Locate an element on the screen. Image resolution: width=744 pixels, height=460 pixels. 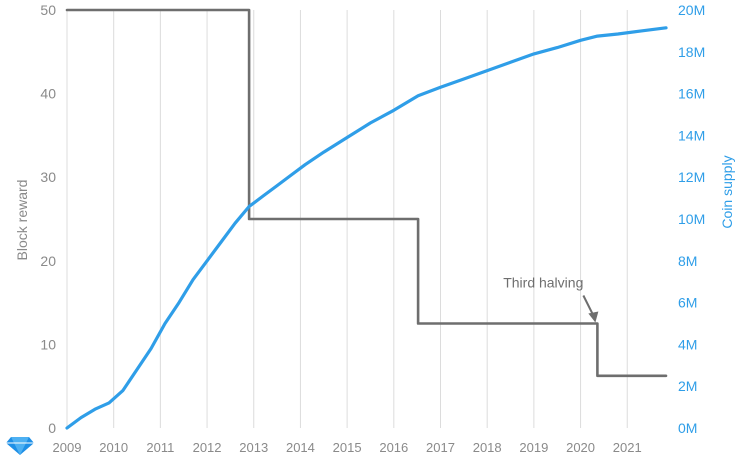
right-tick-label: 8M is located at coordinates (687, 261).